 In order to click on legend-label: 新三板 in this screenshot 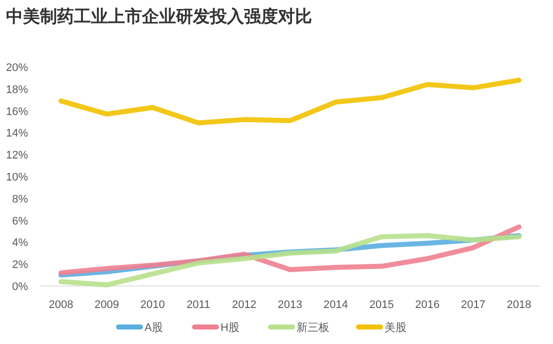, I will do `click(313, 327)`.